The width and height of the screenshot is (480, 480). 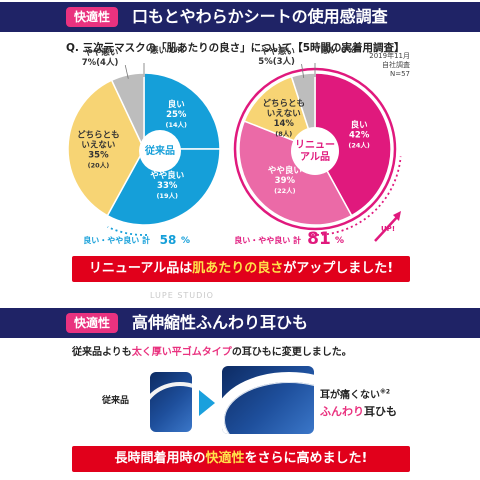 I want to click on comfort-tag: 快適性, so click(x=92, y=17).